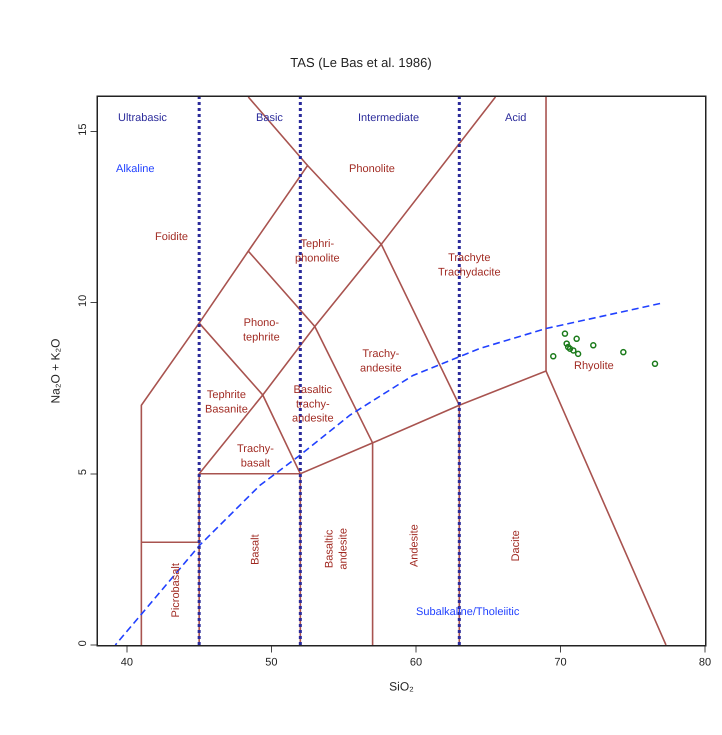 This screenshot has height=735, width=722. I want to click on x-tick-label: 40, so click(127, 662).